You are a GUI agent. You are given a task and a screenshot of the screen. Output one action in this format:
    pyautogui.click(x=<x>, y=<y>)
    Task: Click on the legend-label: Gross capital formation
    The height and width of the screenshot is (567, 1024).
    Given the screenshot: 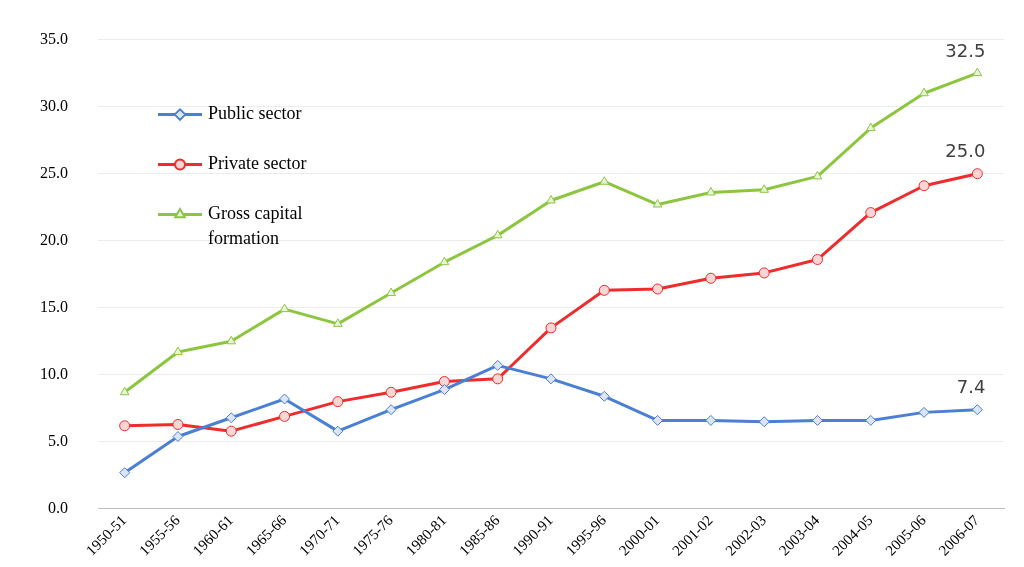 What is the action you would take?
    pyautogui.click(x=255, y=226)
    